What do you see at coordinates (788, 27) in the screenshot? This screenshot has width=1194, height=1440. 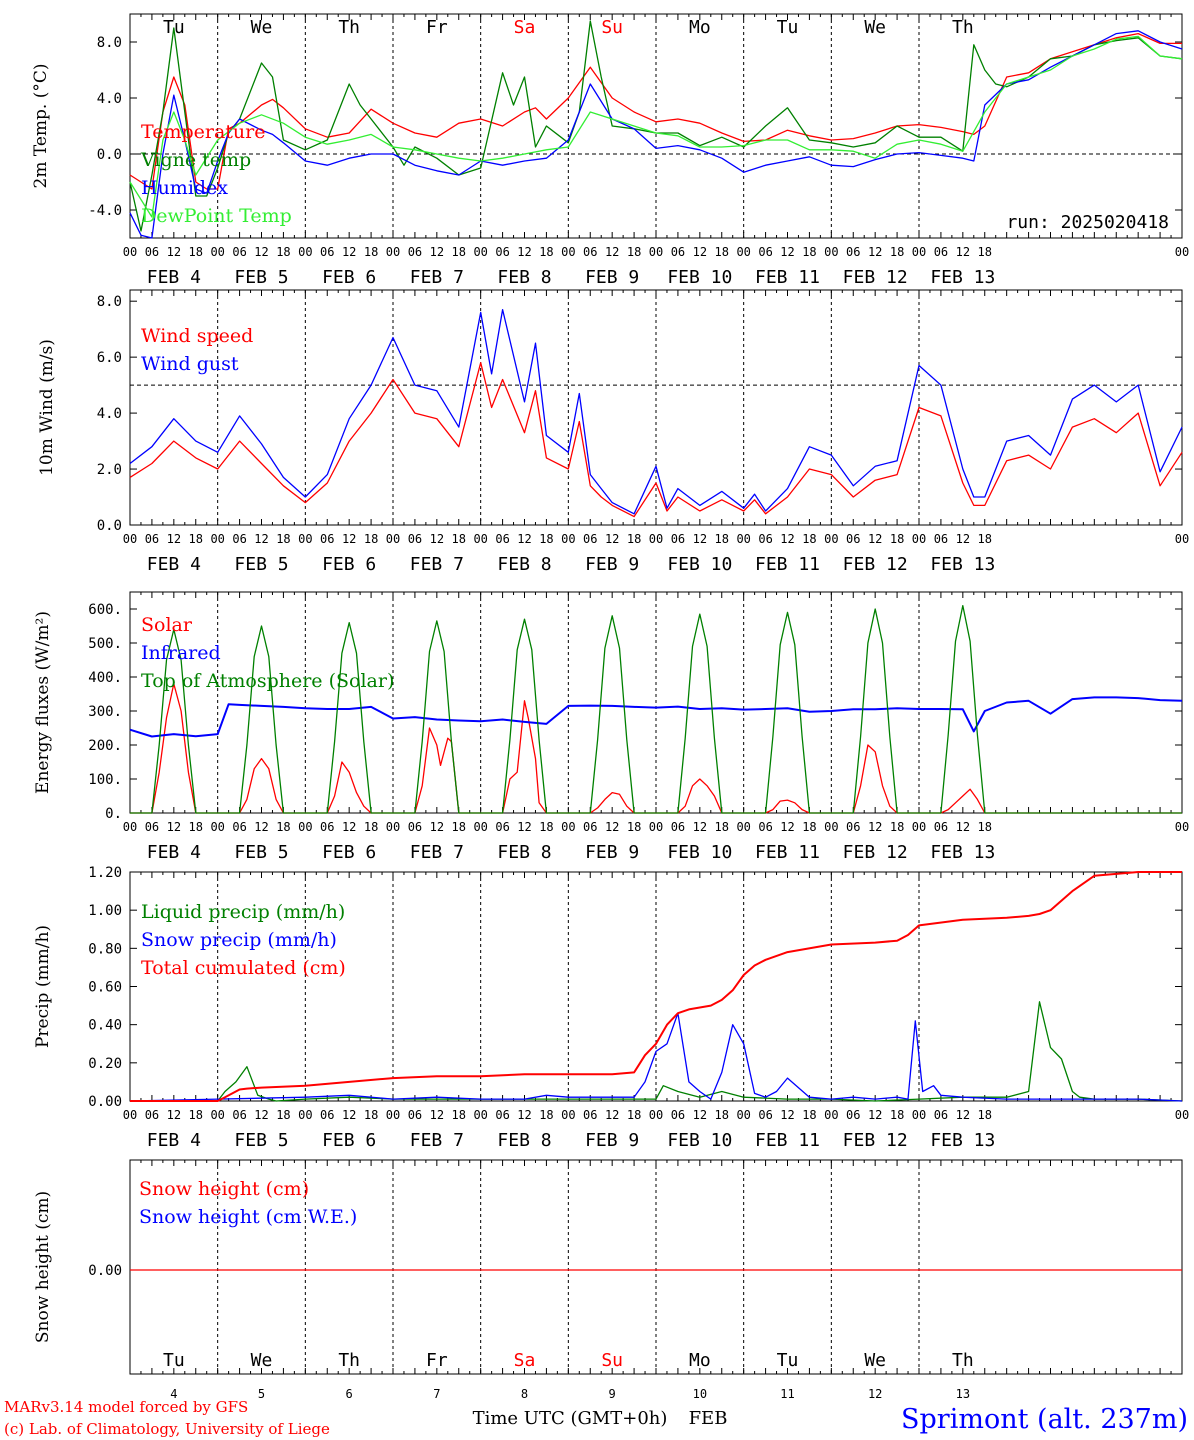 I see `weekday-label: Tu` at bounding box center [788, 27].